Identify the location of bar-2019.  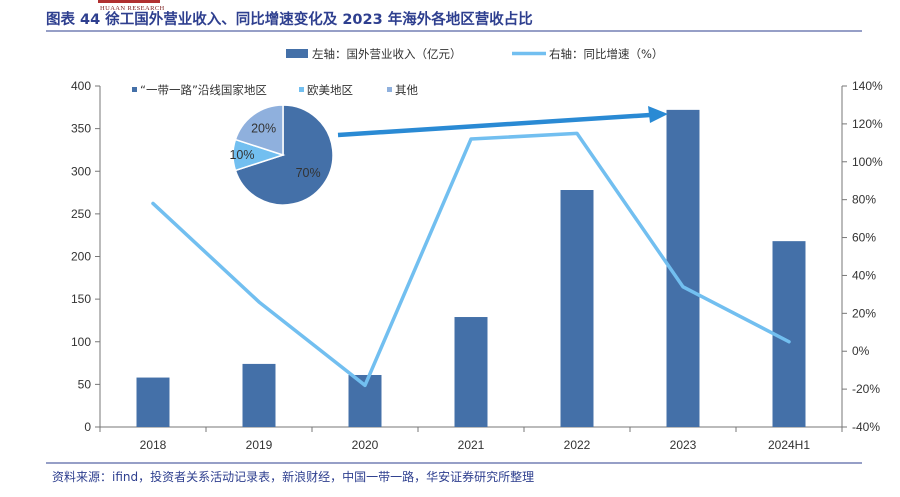
(259, 395).